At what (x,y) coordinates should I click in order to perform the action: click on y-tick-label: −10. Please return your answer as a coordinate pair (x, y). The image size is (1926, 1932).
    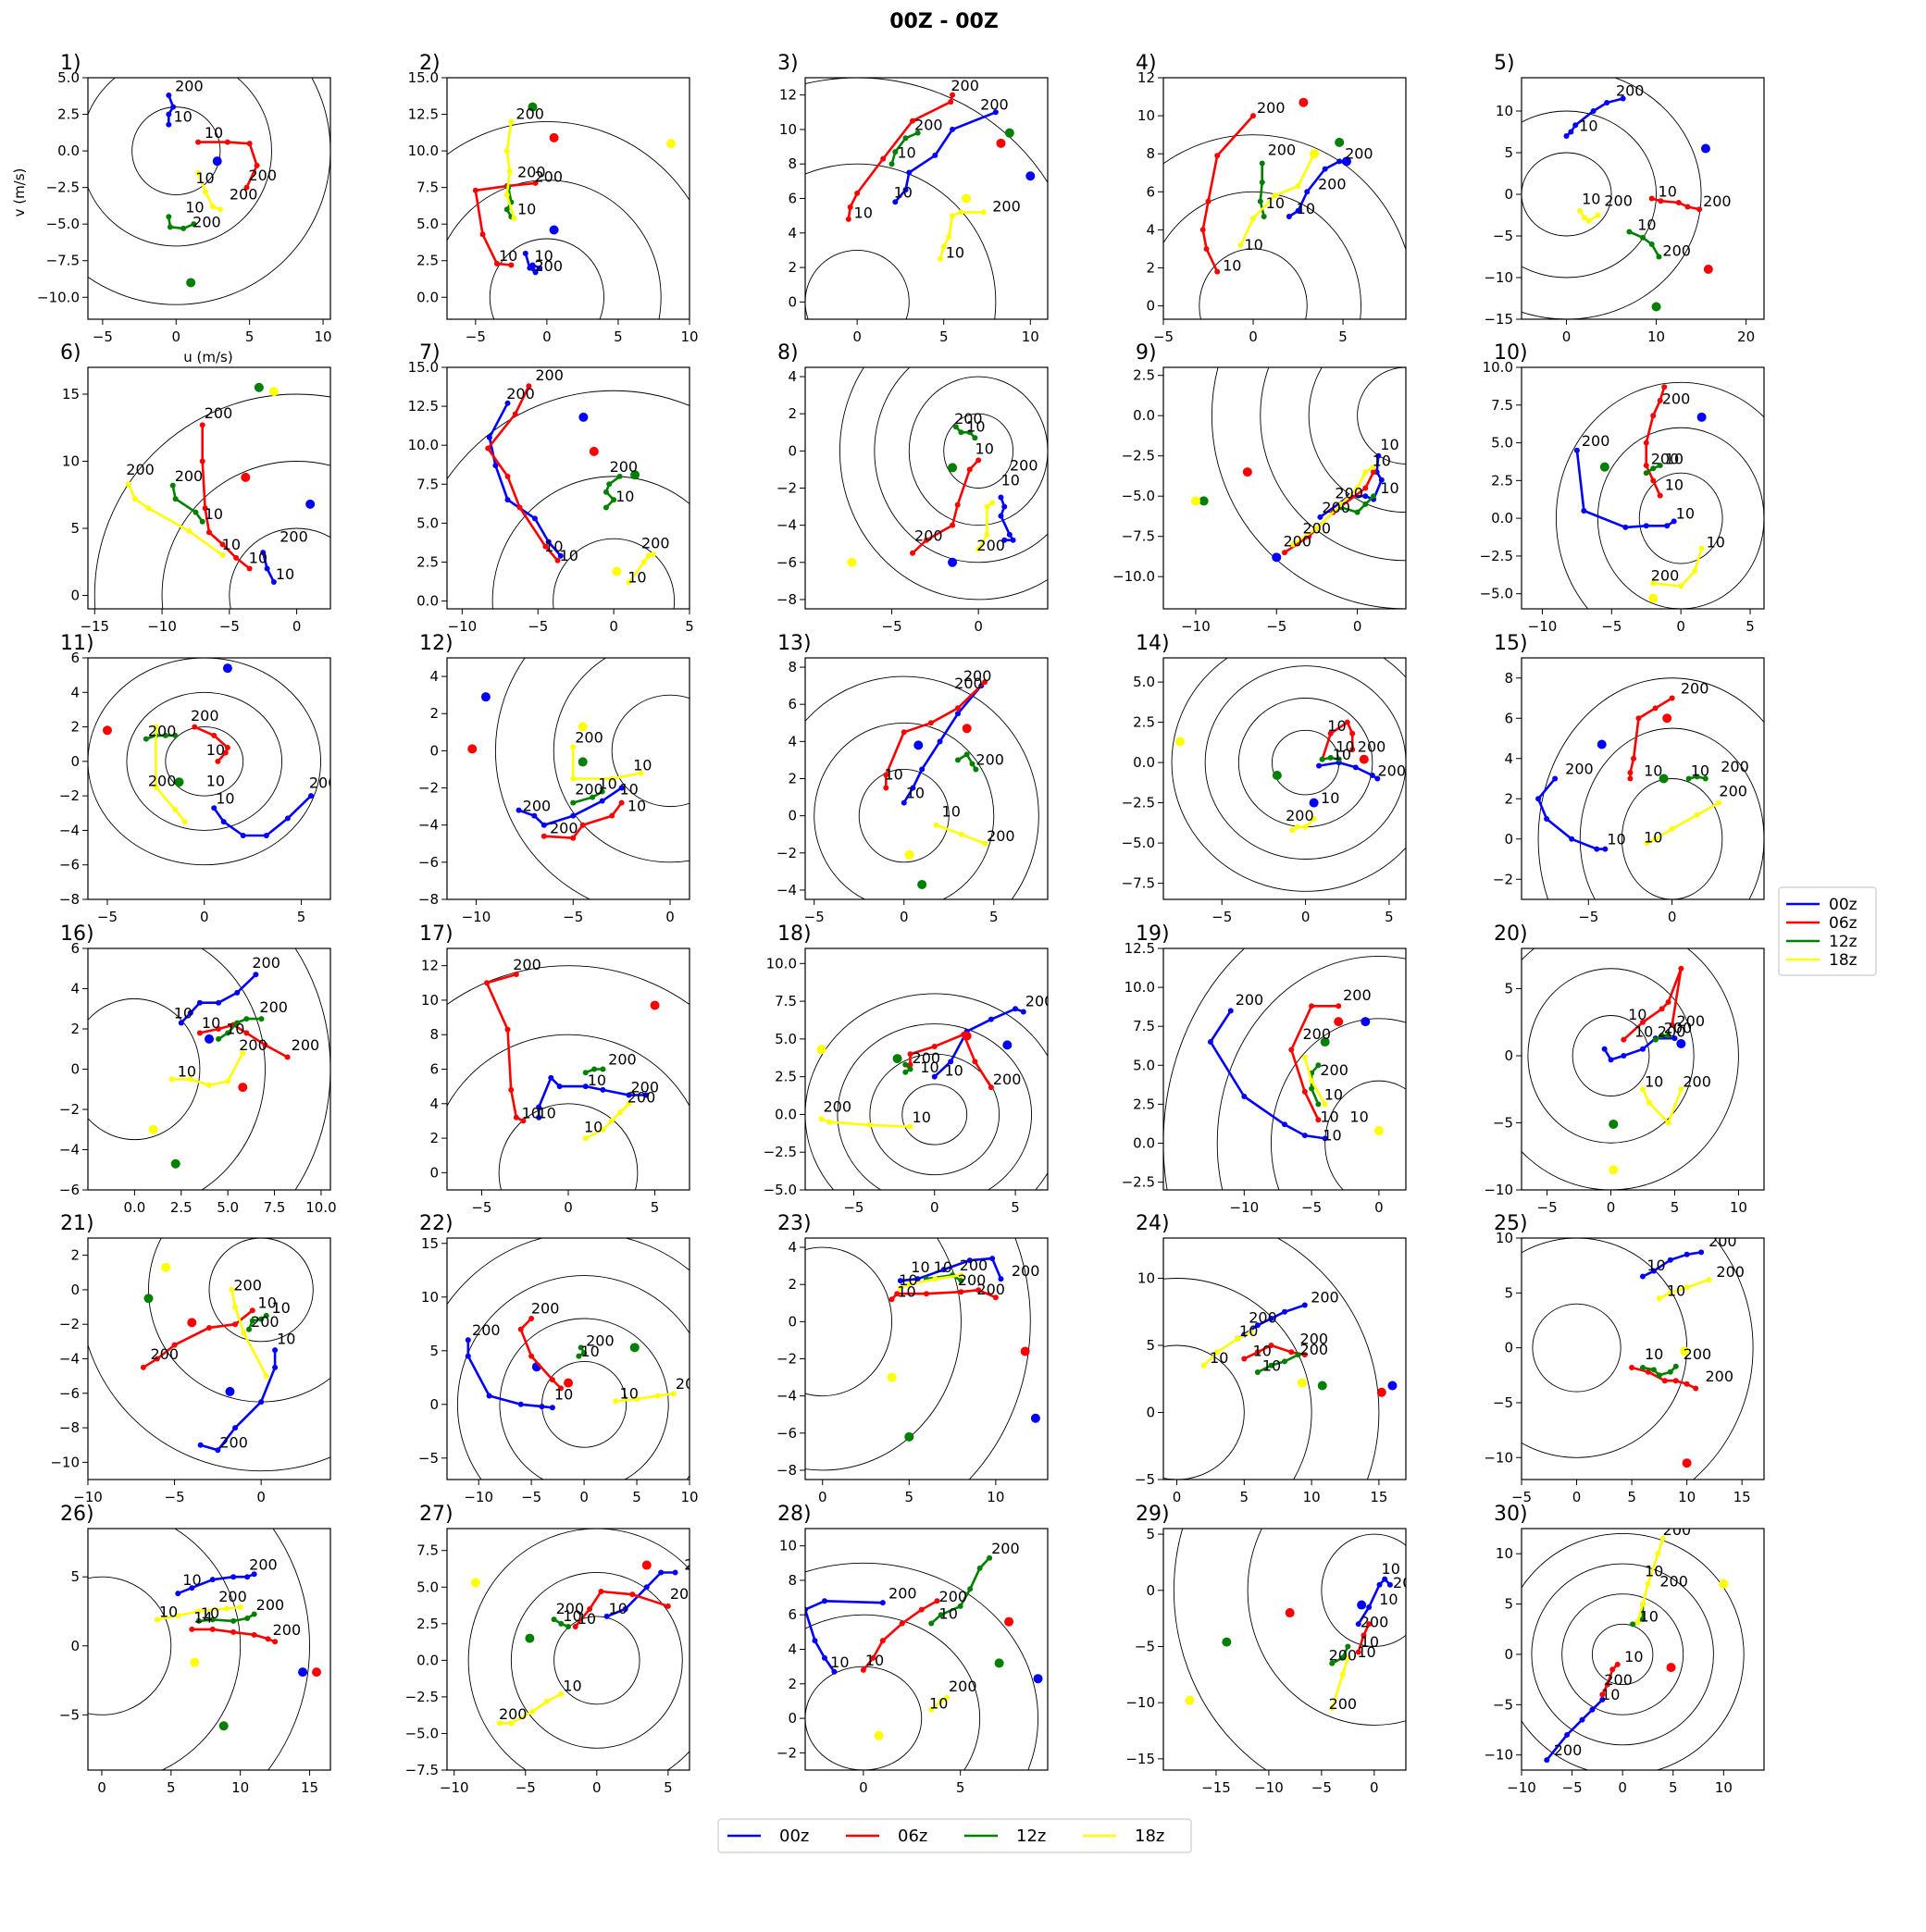
    Looking at the image, I should click on (1498, 1190).